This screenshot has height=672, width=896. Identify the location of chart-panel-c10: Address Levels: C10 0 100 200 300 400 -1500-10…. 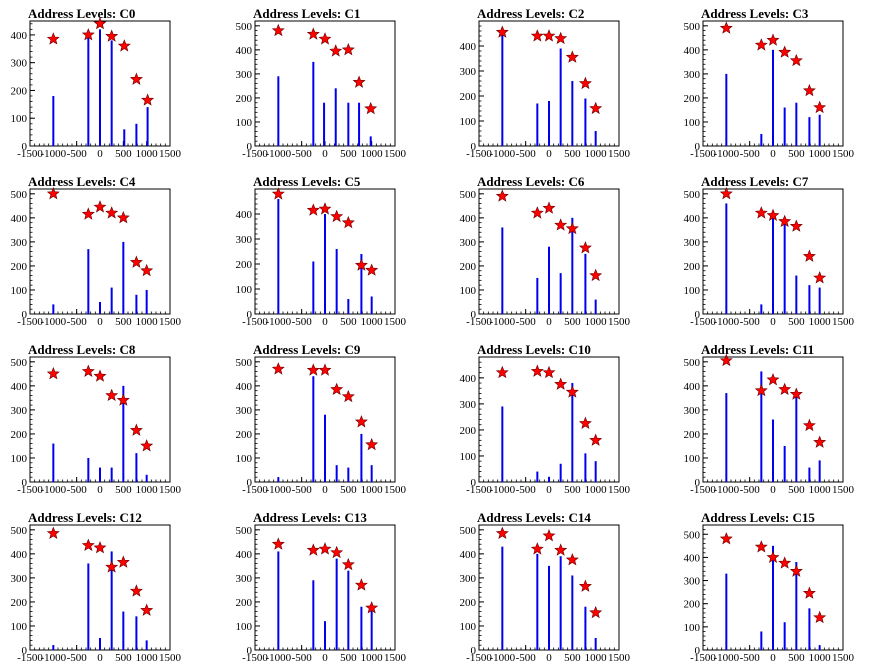
(545, 419).